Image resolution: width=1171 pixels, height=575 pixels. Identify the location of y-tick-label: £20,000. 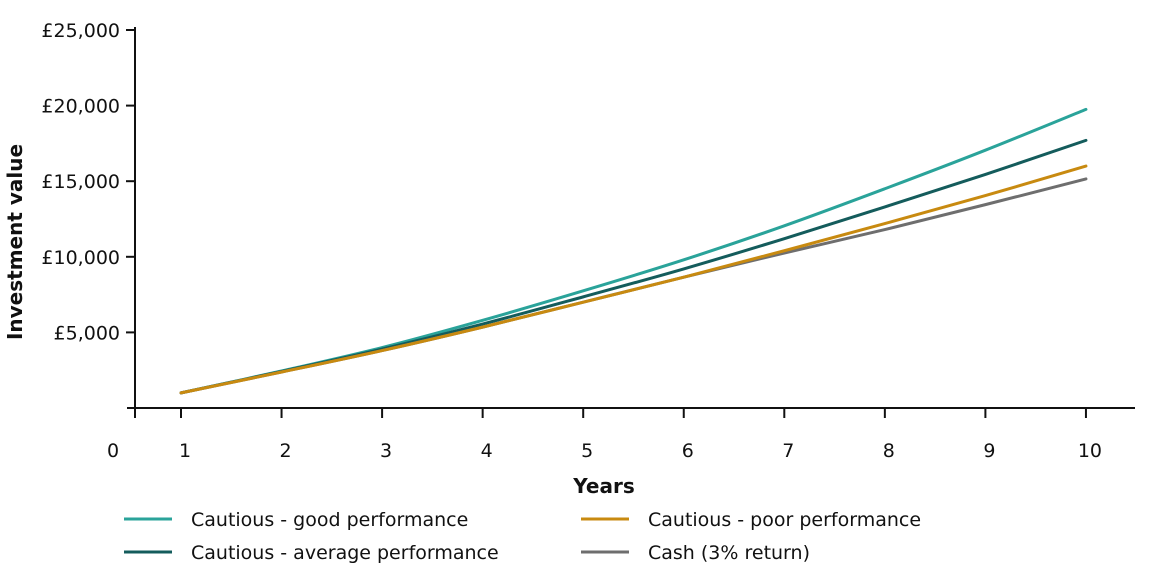
(80, 107).